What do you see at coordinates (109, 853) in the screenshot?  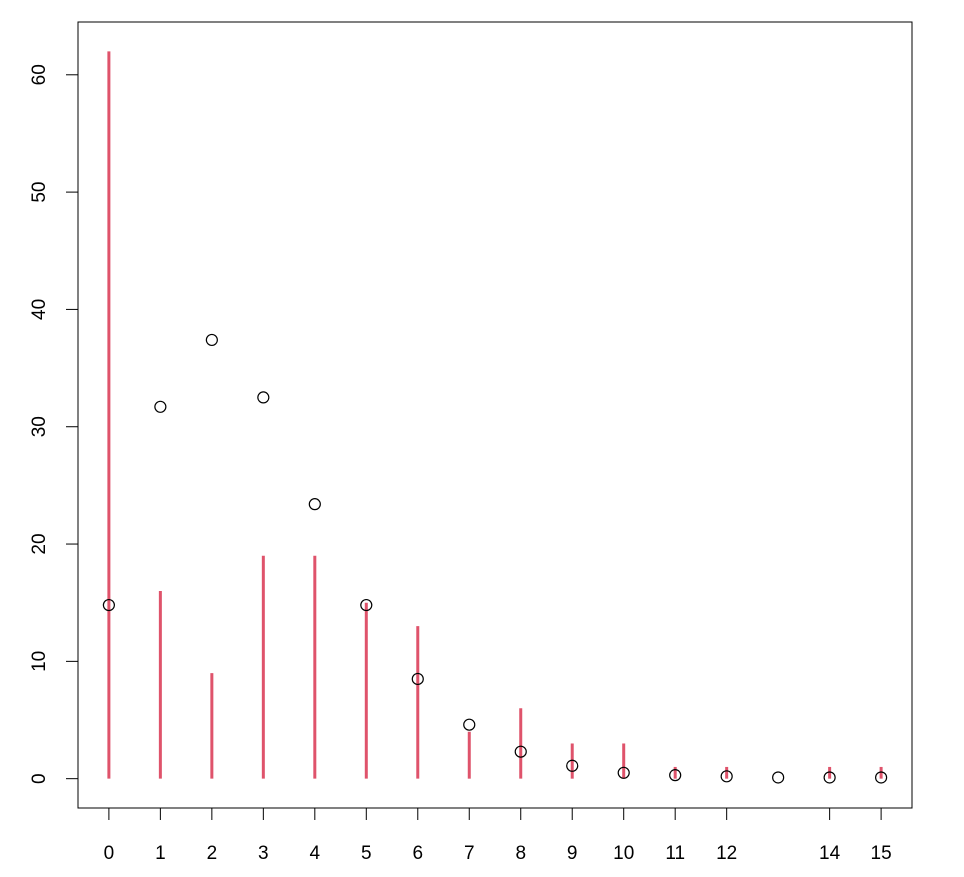 I see `x-tick-label: 0` at bounding box center [109, 853].